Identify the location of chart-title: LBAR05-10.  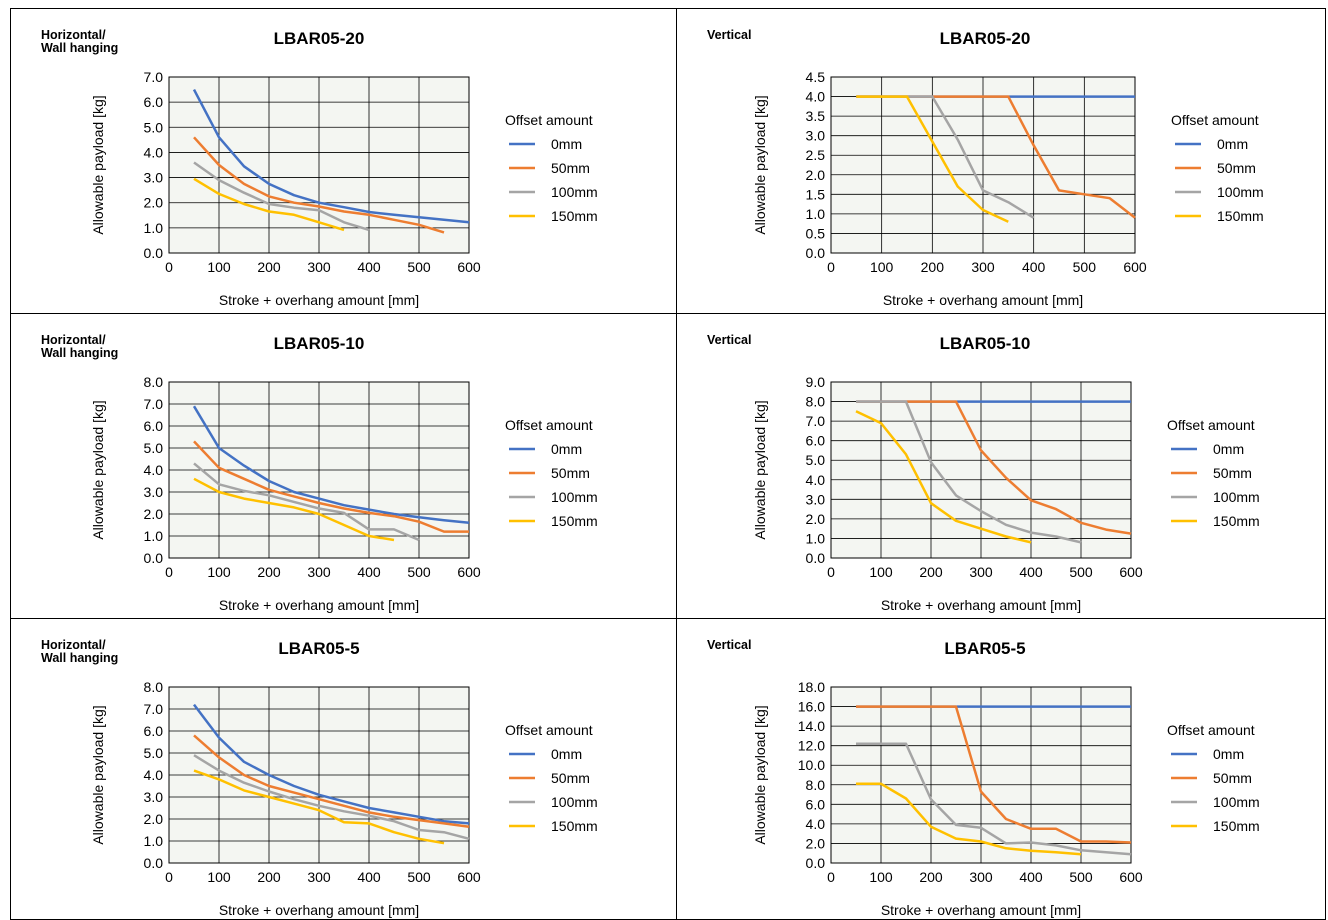
(985, 343).